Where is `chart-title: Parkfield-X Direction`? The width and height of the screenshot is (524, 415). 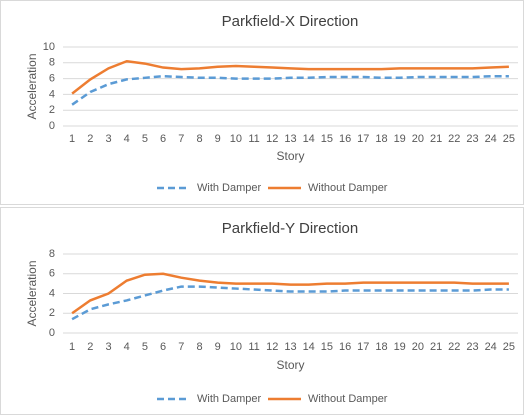 chart-title: Parkfield-X Direction is located at coordinates (290, 21).